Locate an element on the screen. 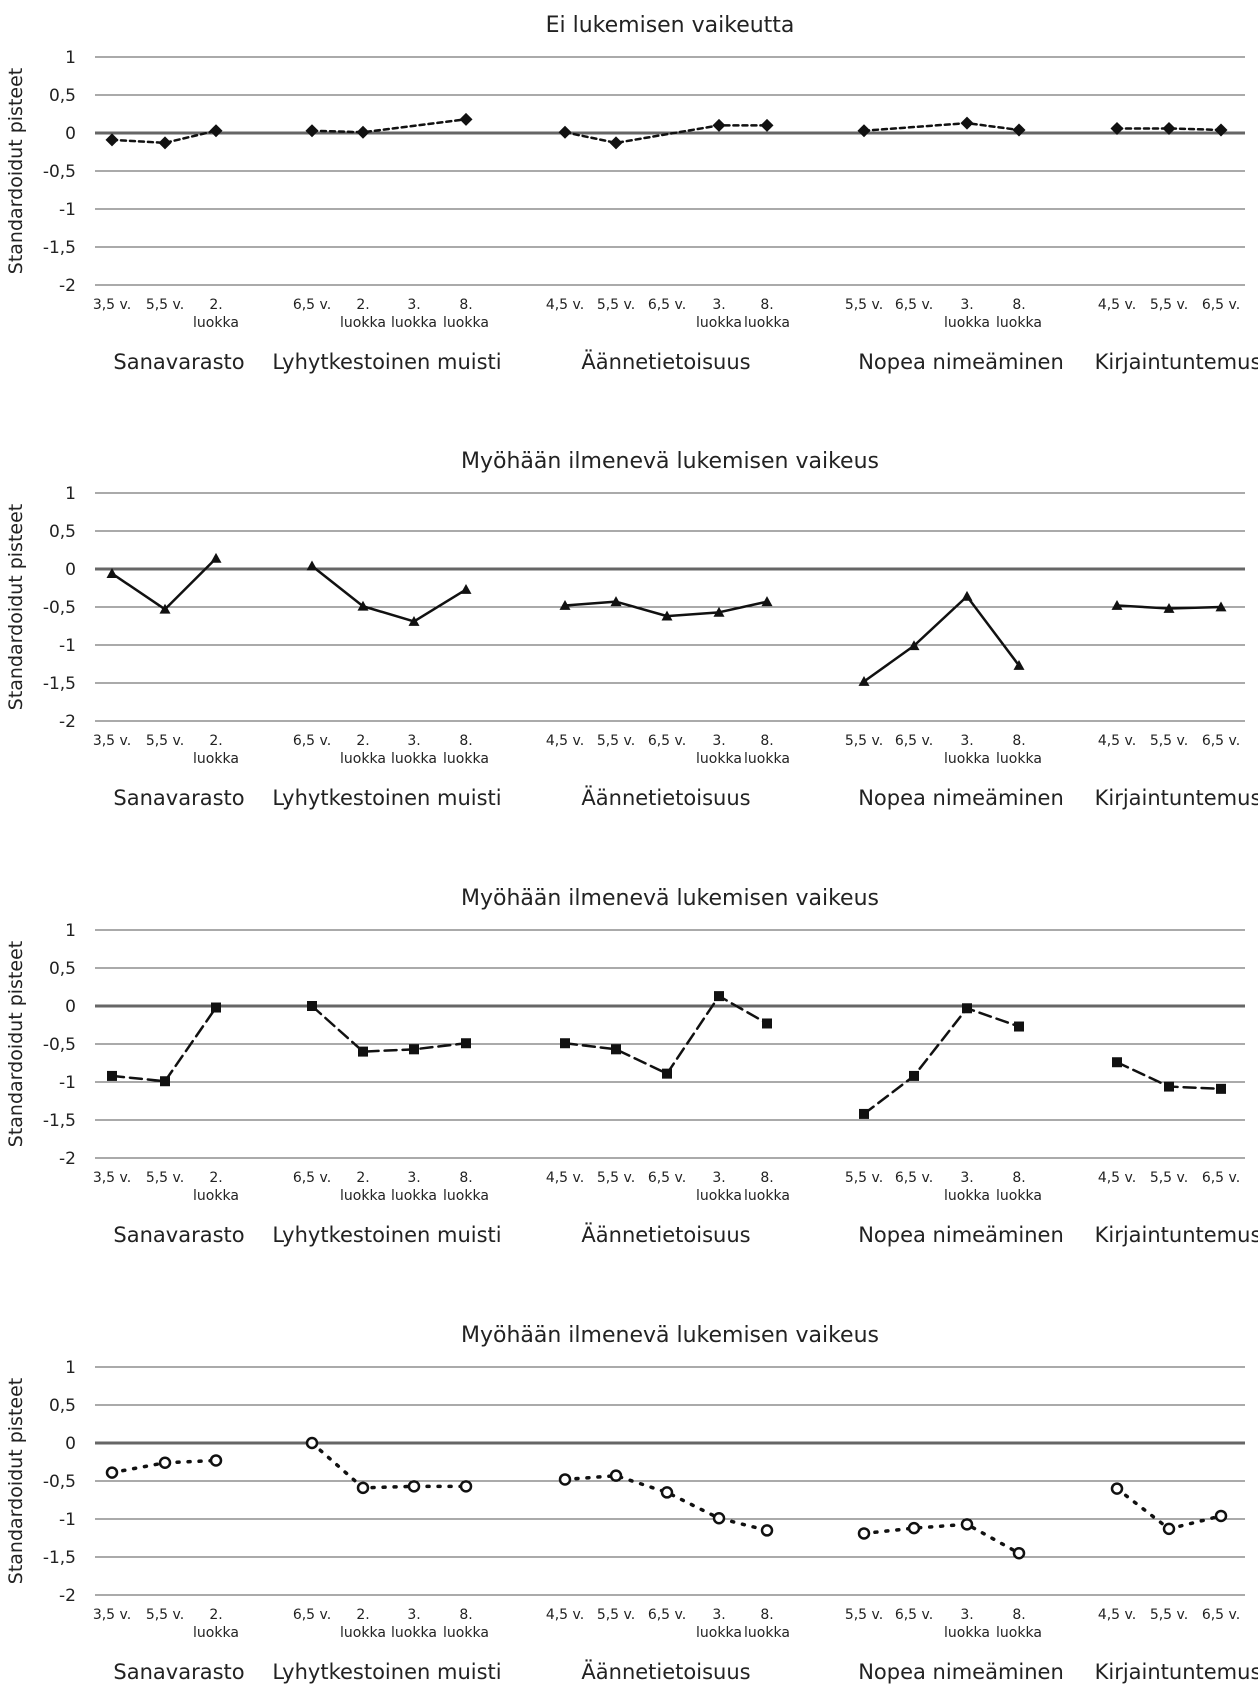  category-group-label: Kirjaintuntemus is located at coordinates (1176, 1235).